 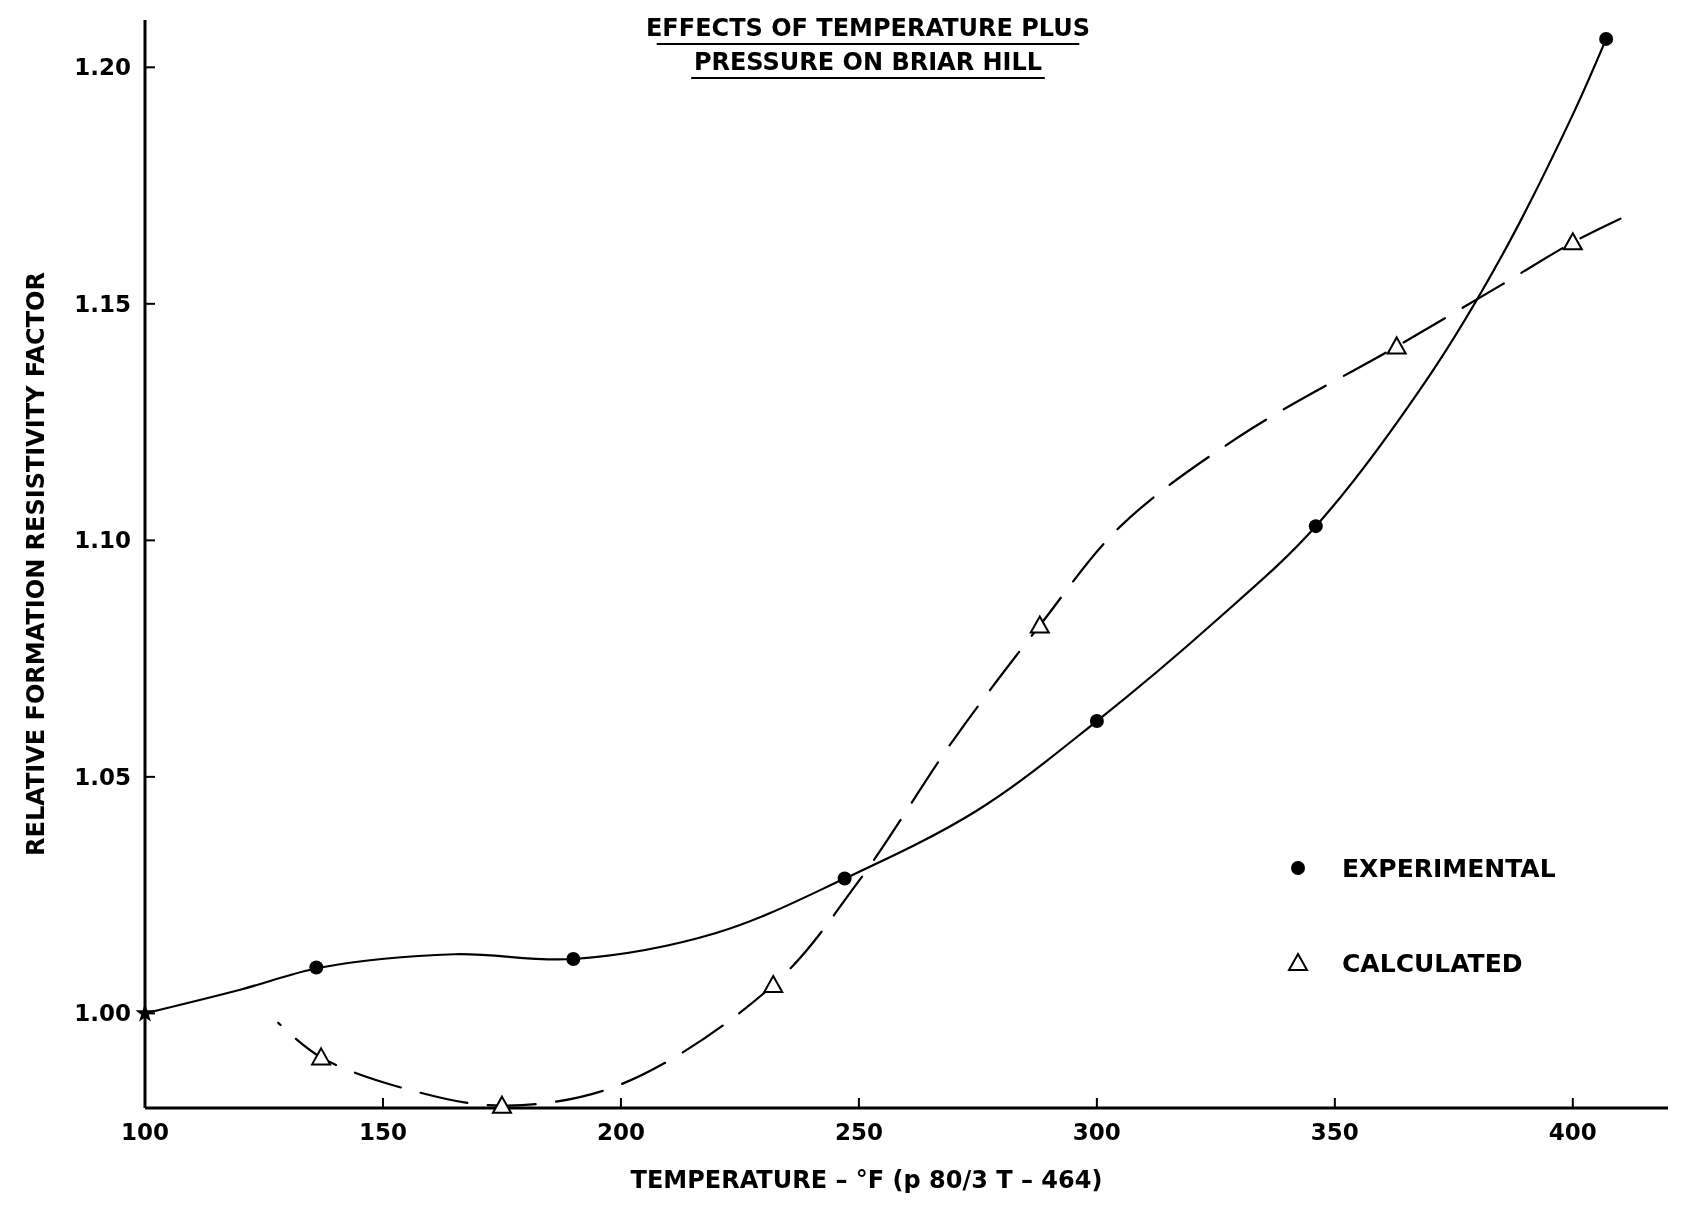 What do you see at coordinates (1096, 1132) in the screenshot?
I see `x-tick-label: 300` at bounding box center [1096, 1132].